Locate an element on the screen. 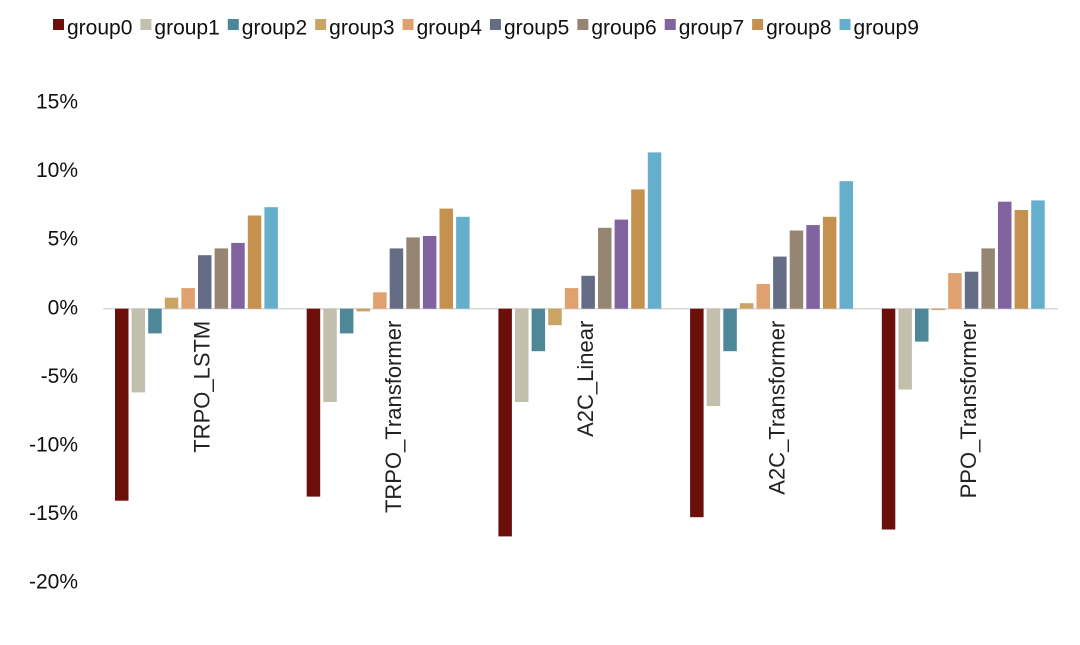  bar-group1-TRPO_Transformer is located at coordinates (330, 355).